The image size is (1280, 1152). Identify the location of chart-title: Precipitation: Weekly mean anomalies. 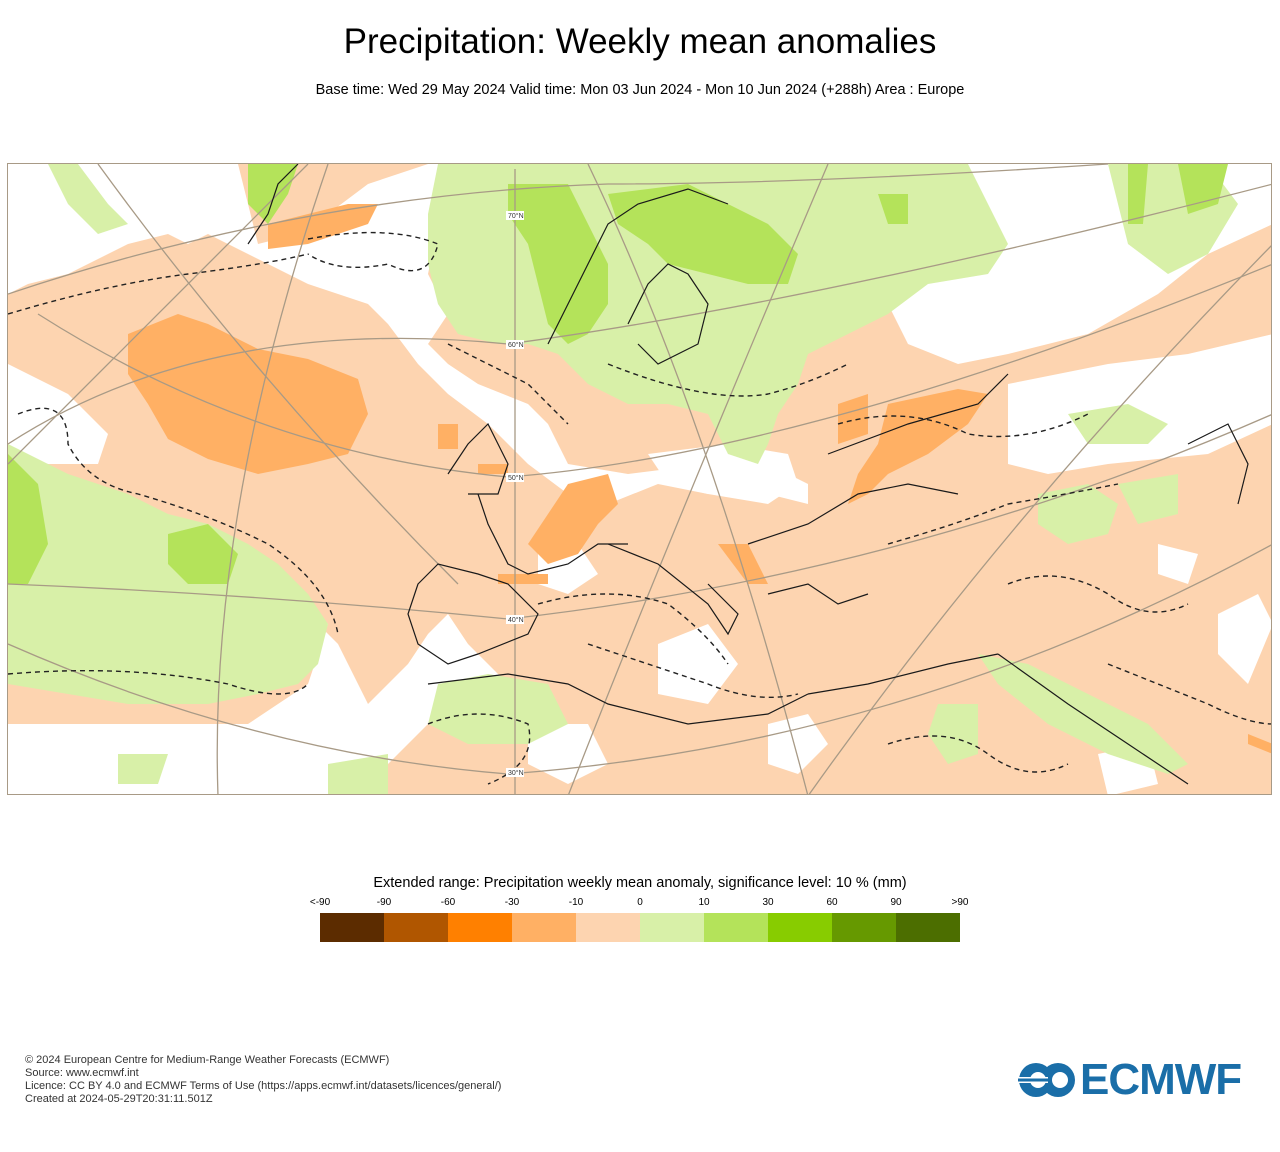
(640, 41).